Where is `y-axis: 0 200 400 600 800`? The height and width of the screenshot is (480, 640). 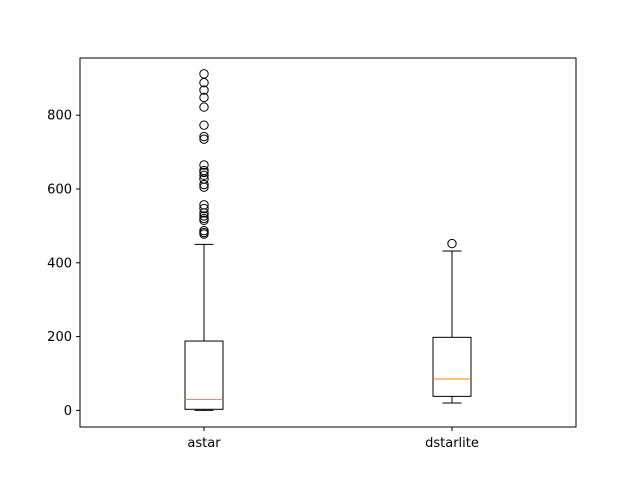 y-axis: 0 200 400 600 800 is located at coordinates (63, 264).